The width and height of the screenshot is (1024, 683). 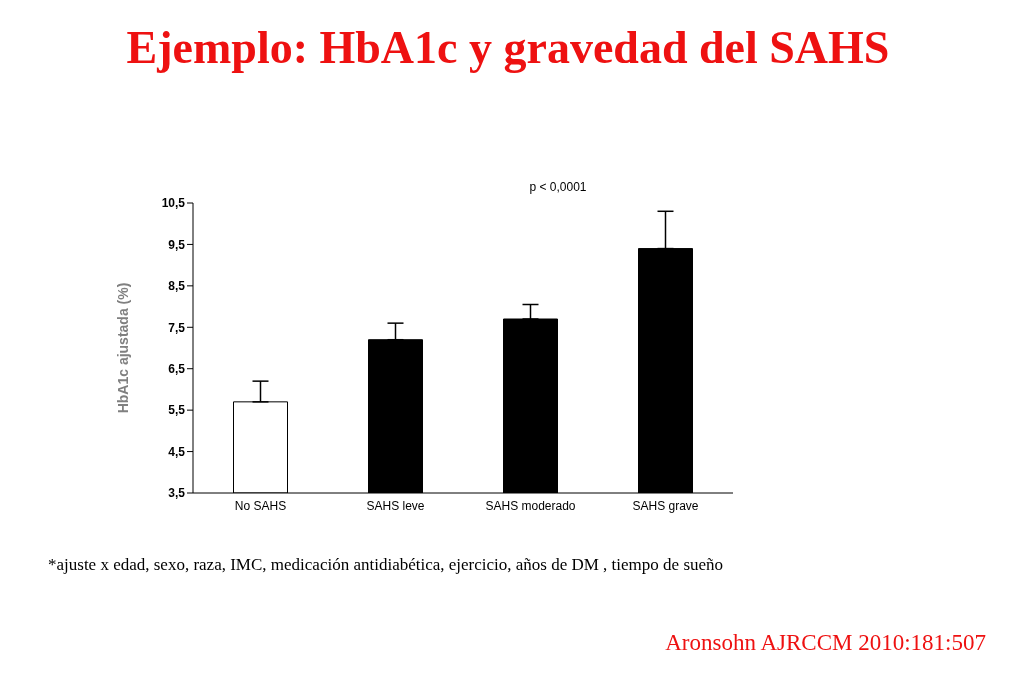 What do you see at coordinates (177, 244) in the screenshot?
I see `y-tick-label: 9,5` at bounding box center [177, 244].